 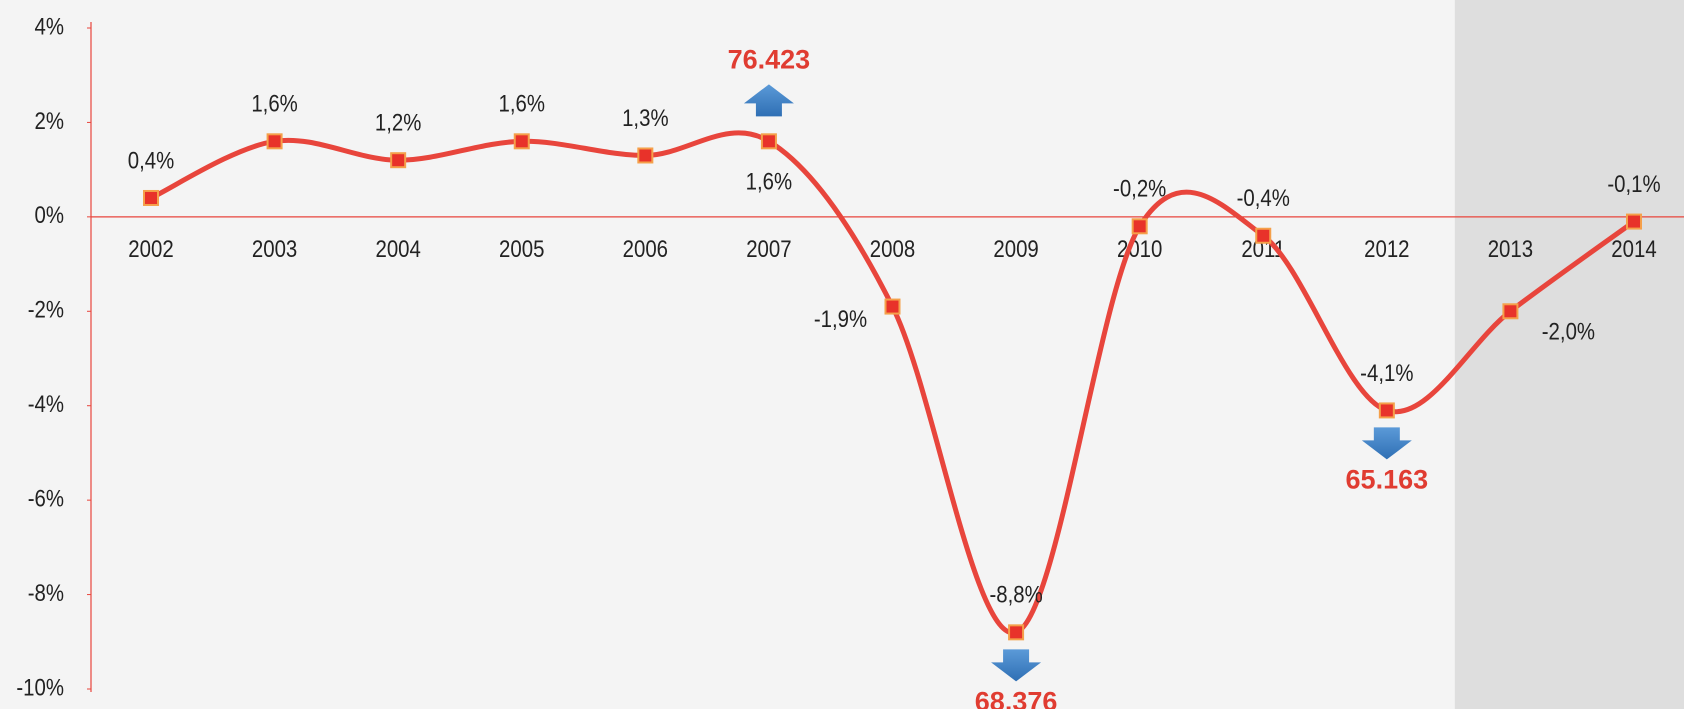 I want to click on x-tick-label: 2009, so click(x=1015, y=249).